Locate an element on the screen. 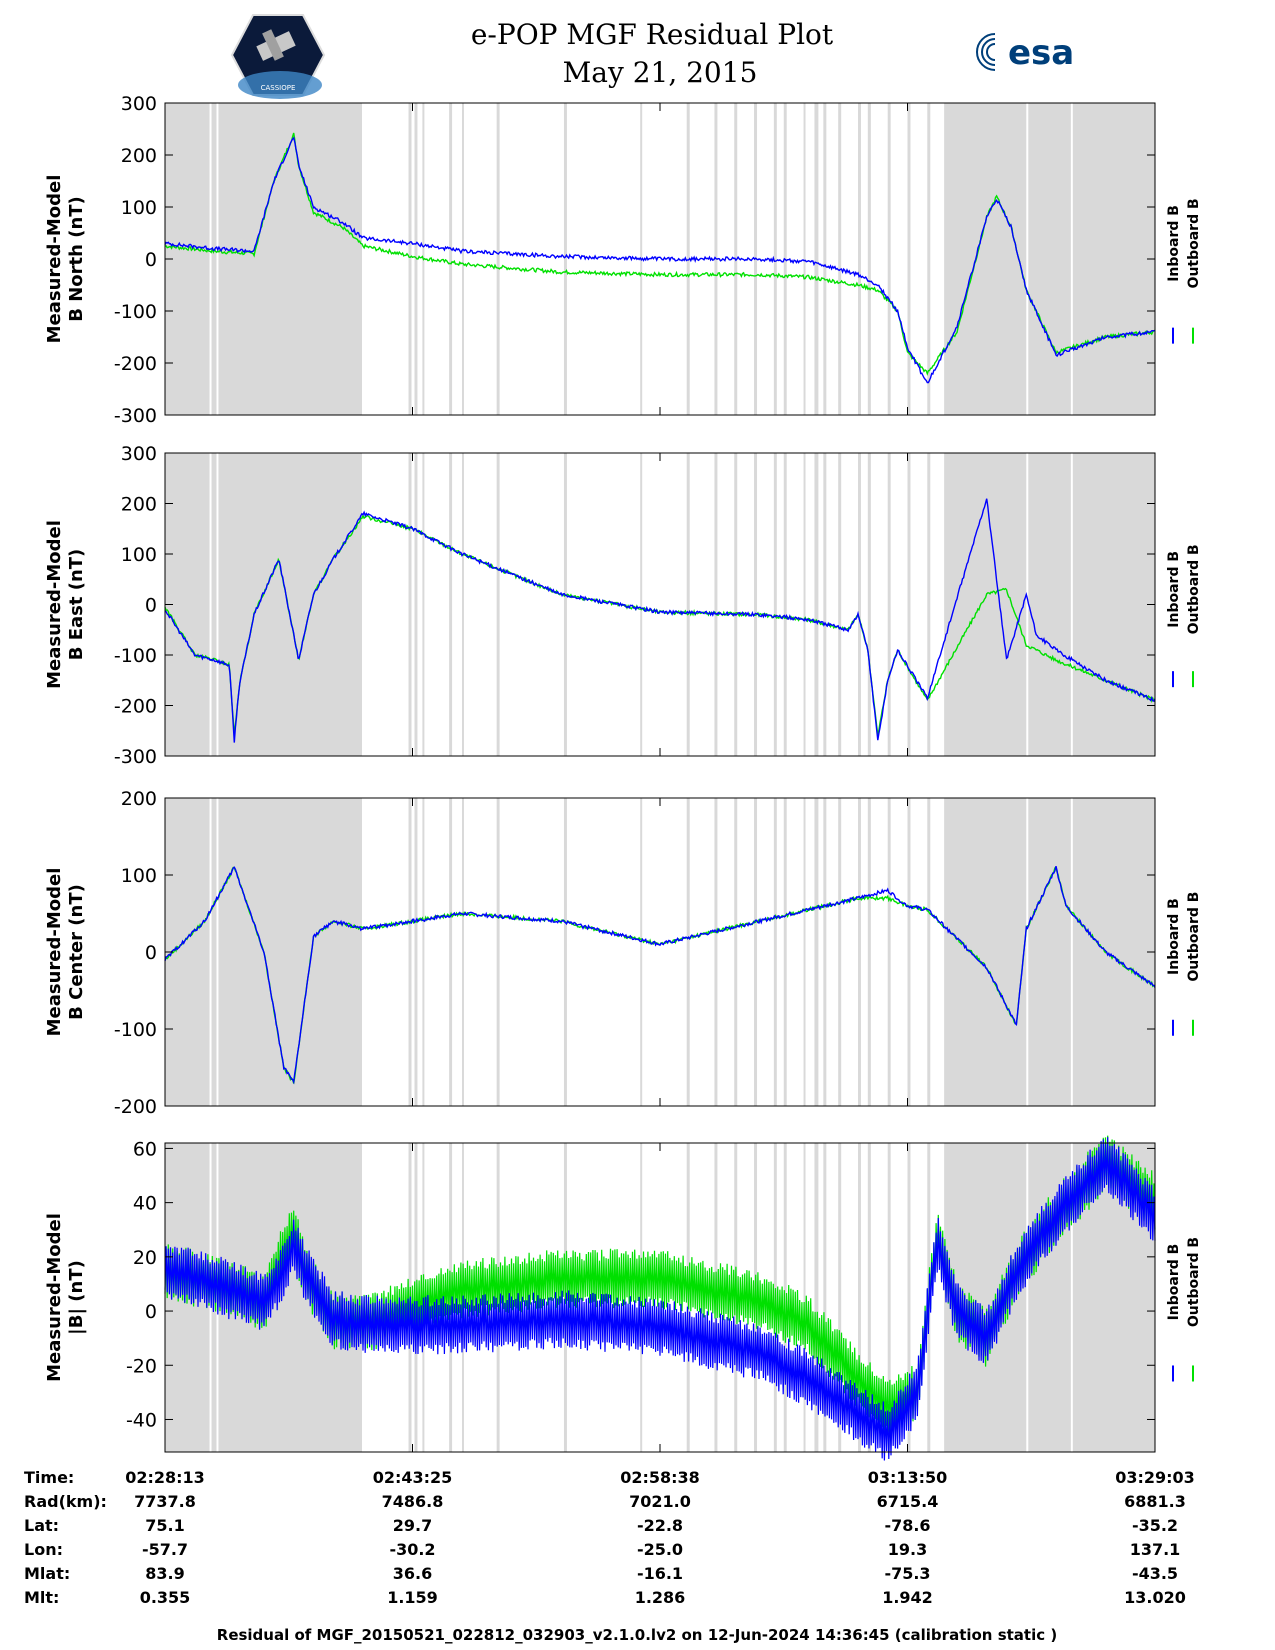  time-table-cell: 7486.8 is located at coordinates (413, 1501).